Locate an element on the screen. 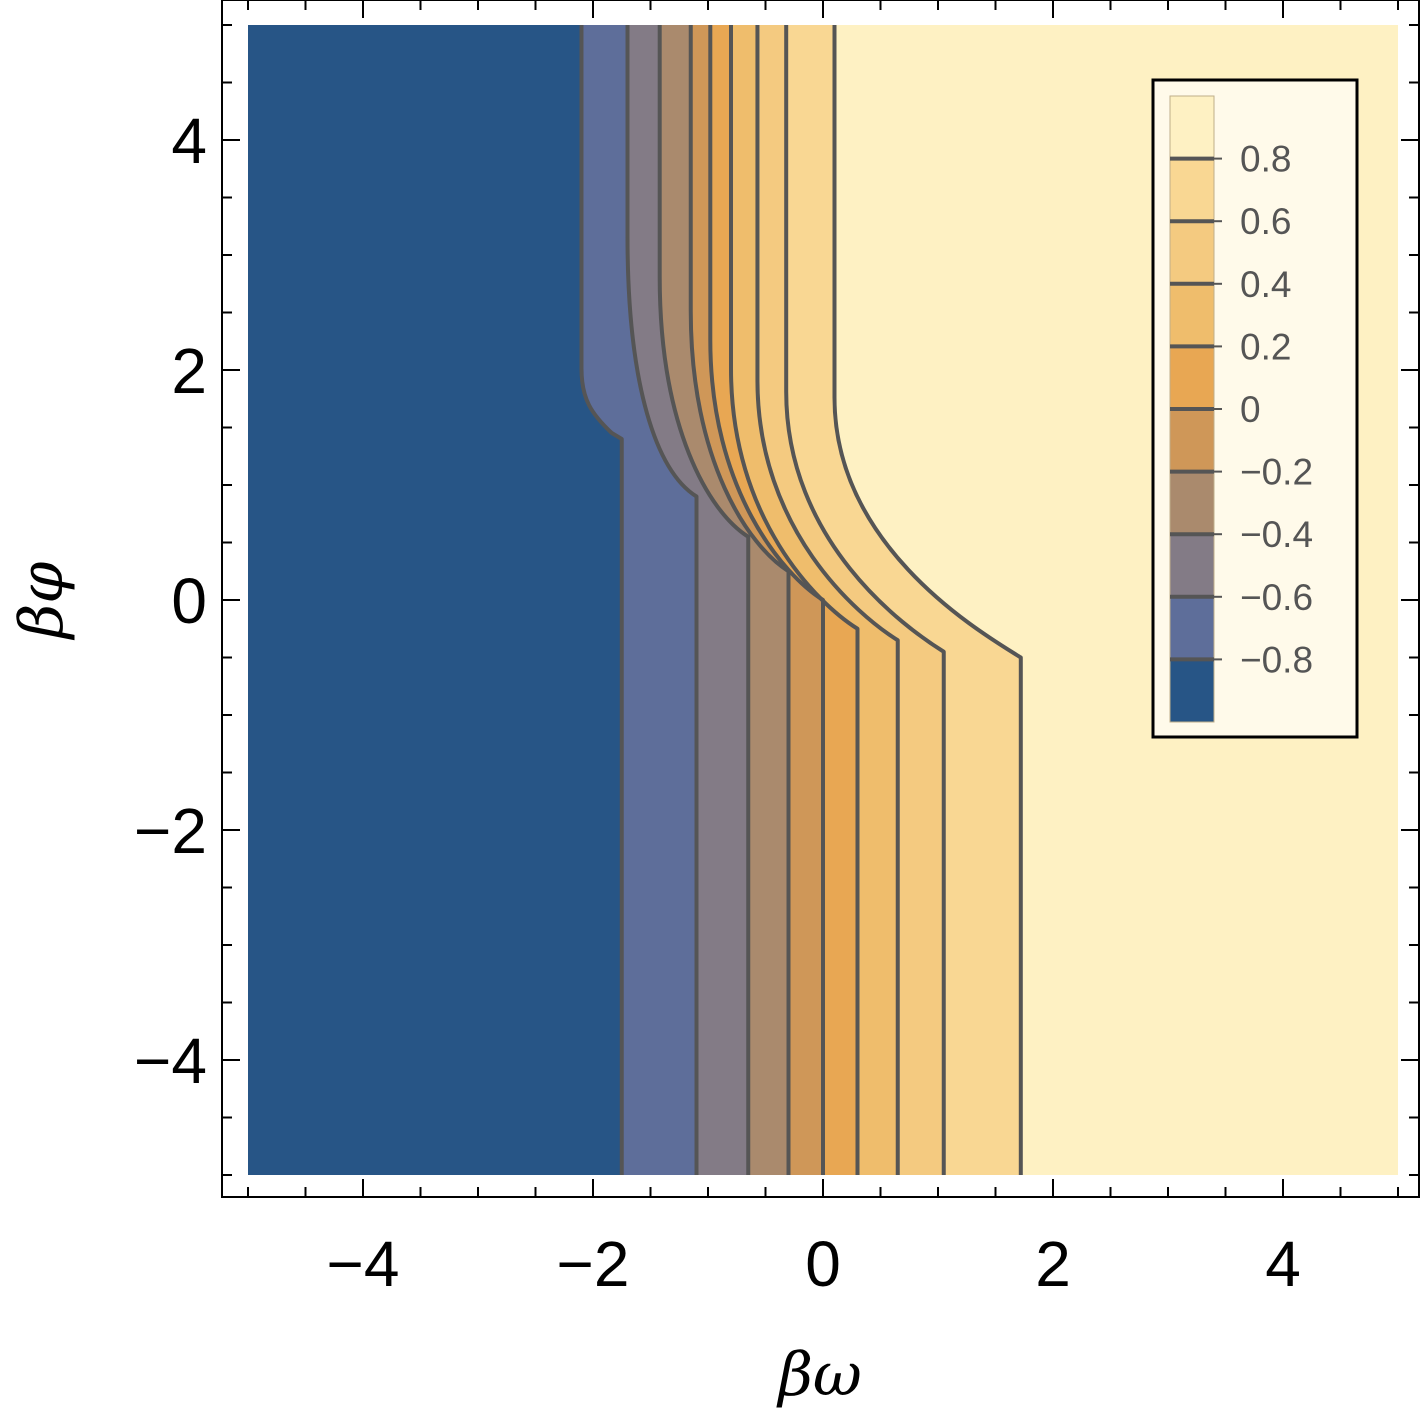  legend-label: −0.8 is located at coordinates (1276, 659).